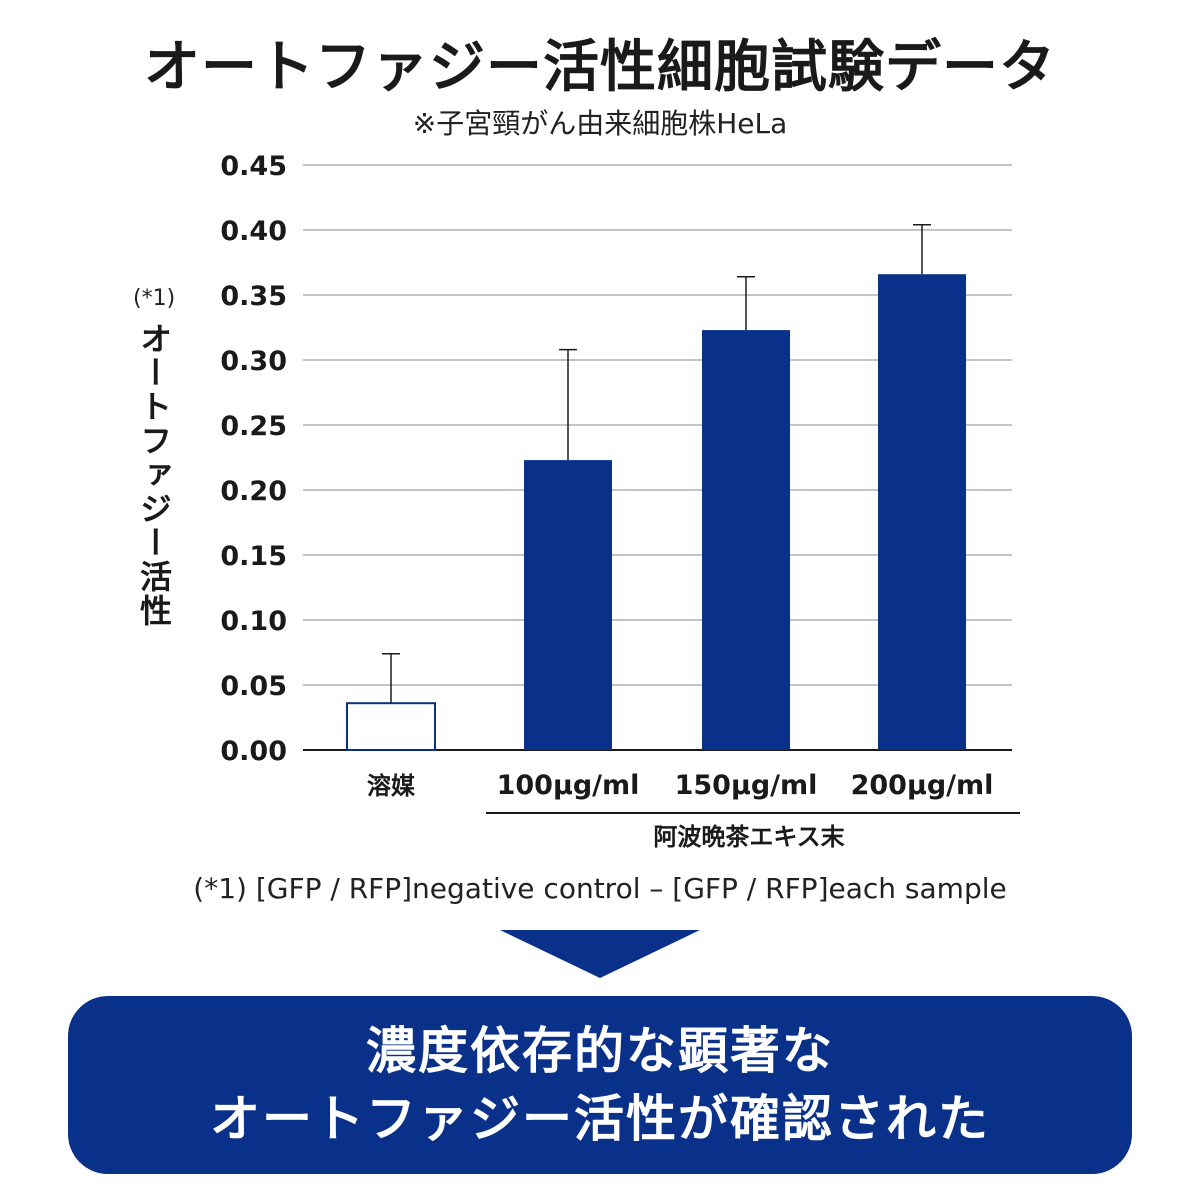  I want to click on x-tick-label: 150μg/ml, so click(746, 785).